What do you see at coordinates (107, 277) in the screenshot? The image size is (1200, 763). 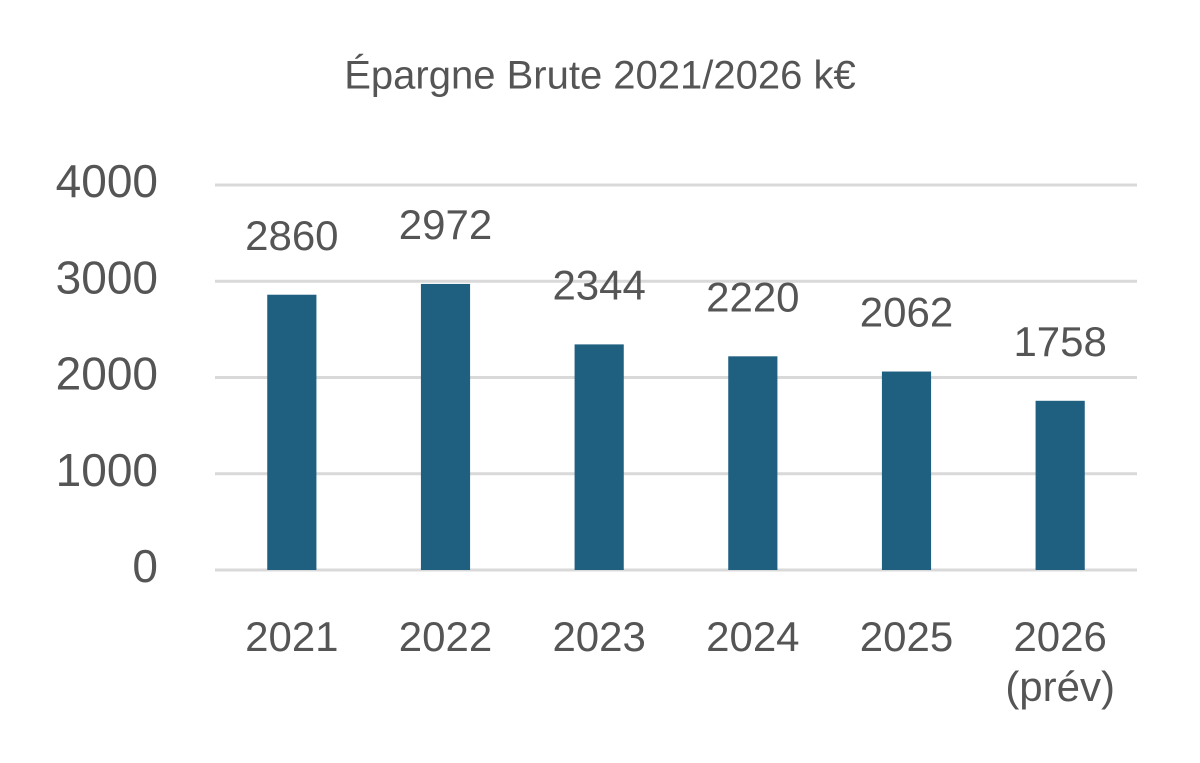 I see `y-tick-label: 3000` at bounding box center [107, 277].